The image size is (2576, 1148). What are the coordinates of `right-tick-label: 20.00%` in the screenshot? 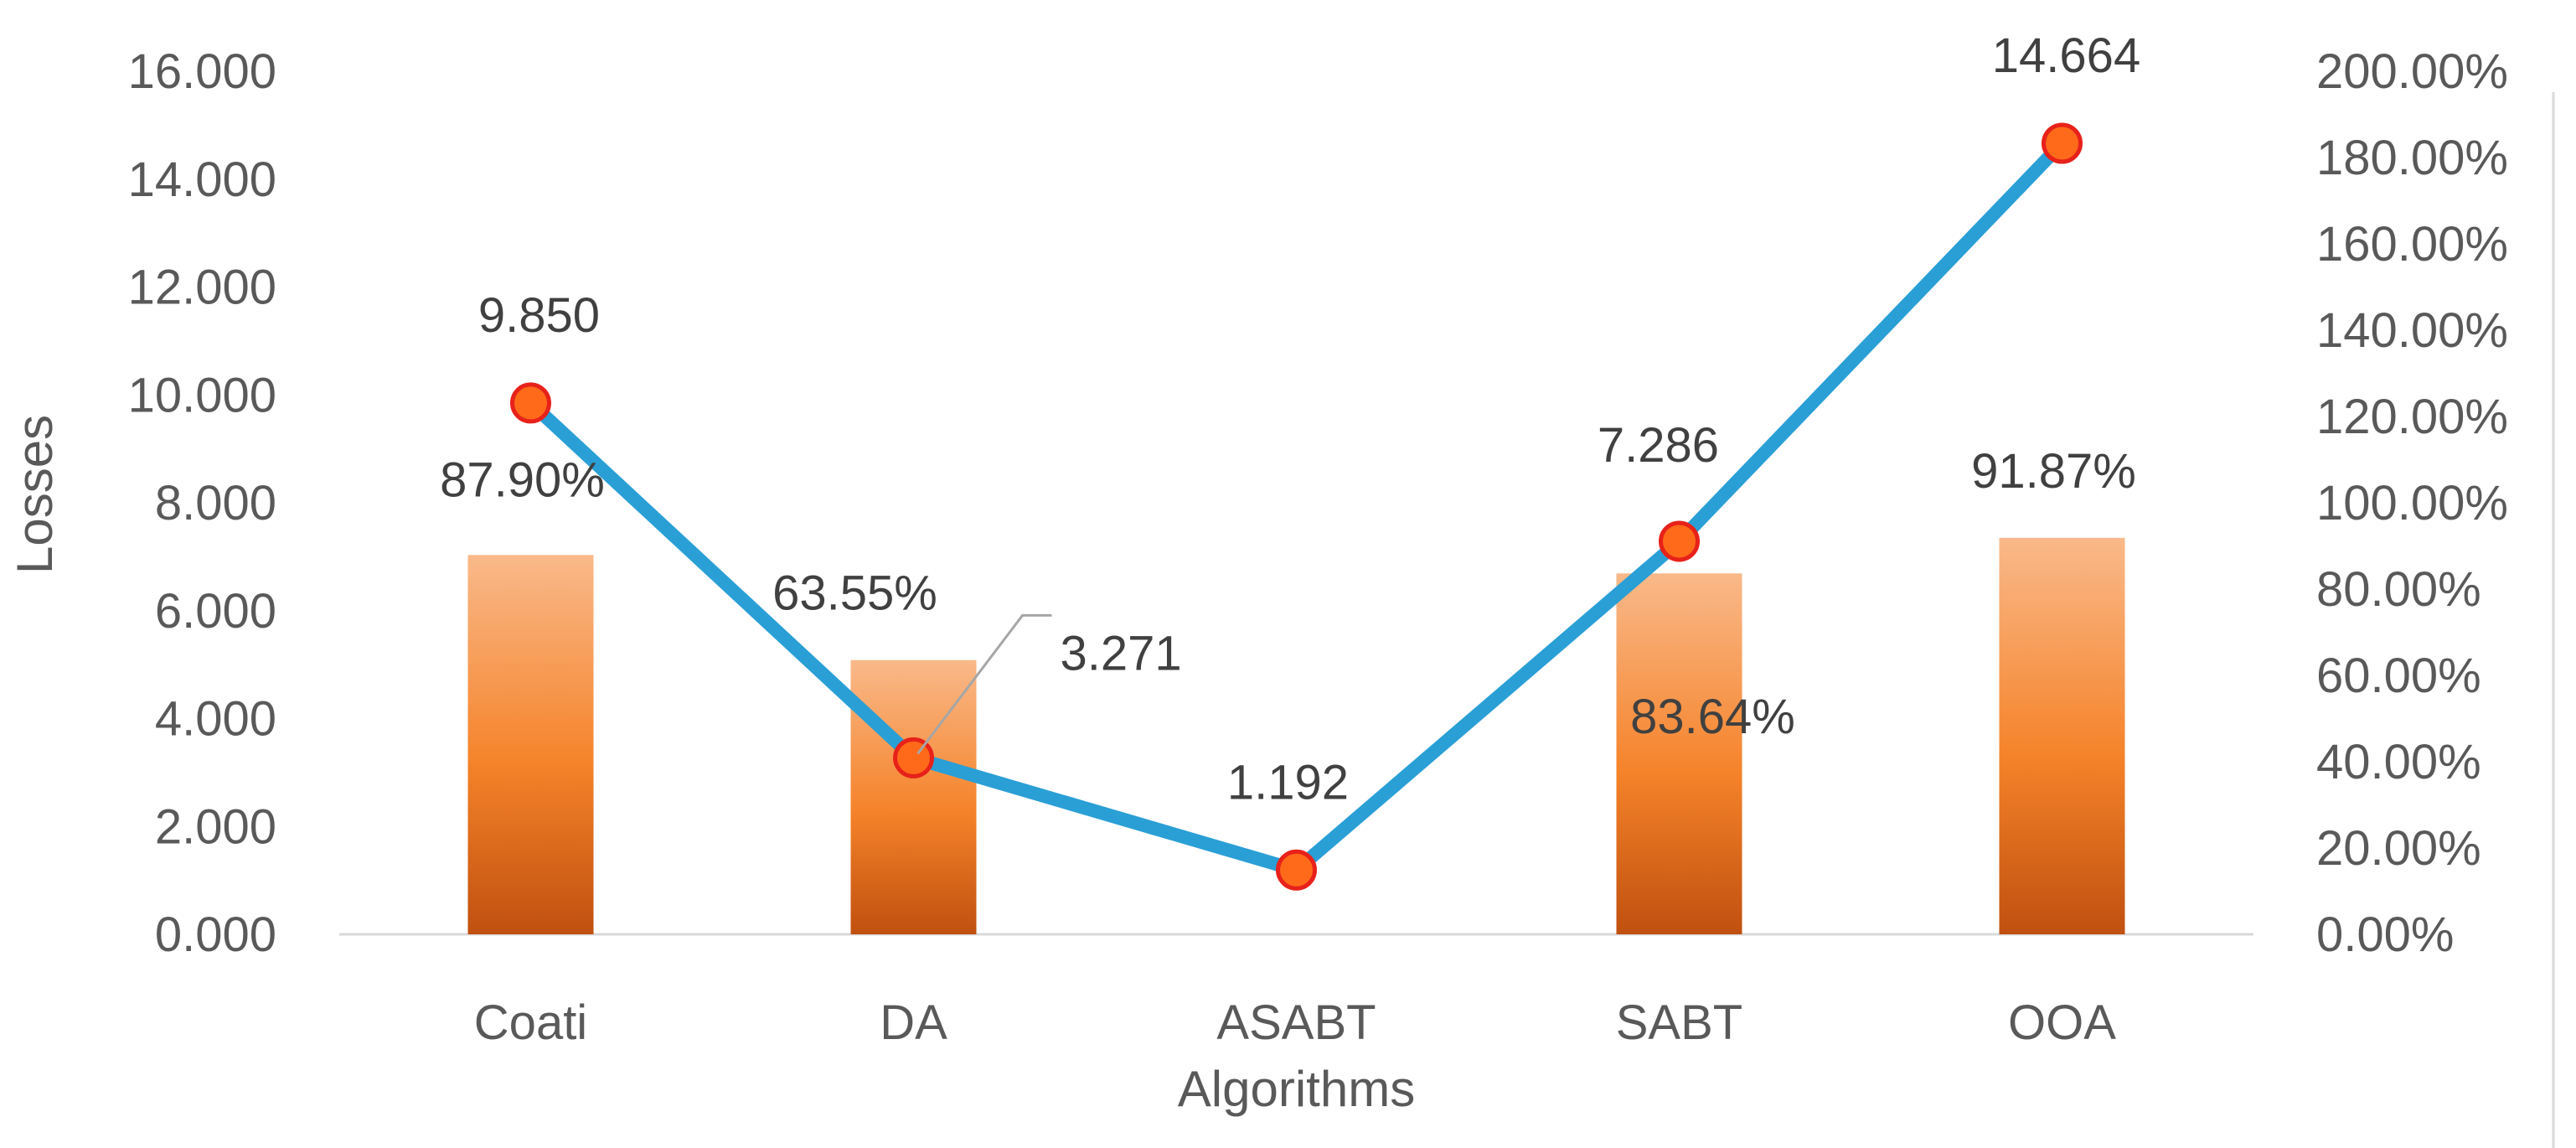 It's located at (2398, 849).